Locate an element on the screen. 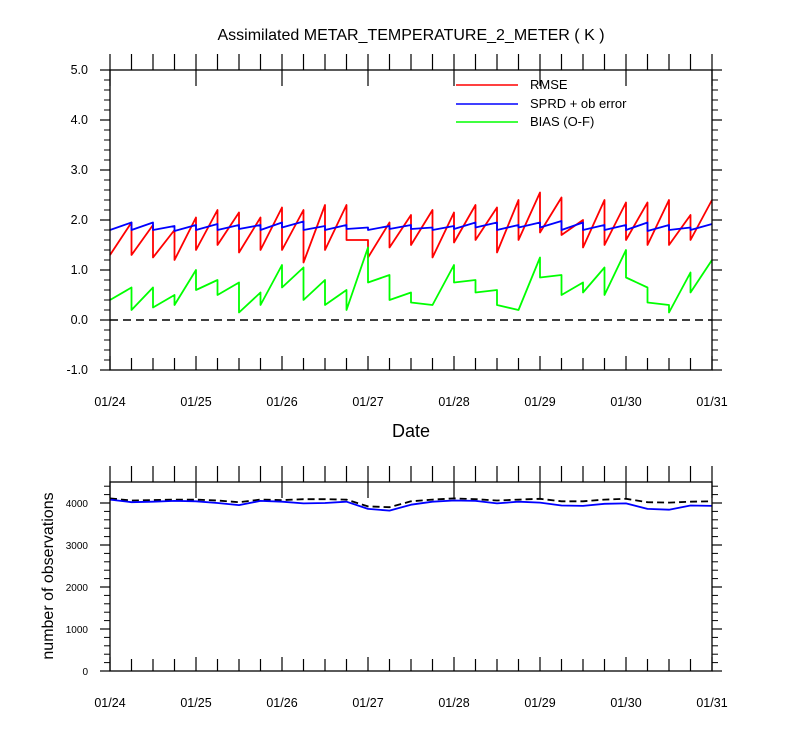 Image resolution: width=800 pixels, height=750 pixels. y-tick-label: 2.0 is located at coordinates (79, 220).